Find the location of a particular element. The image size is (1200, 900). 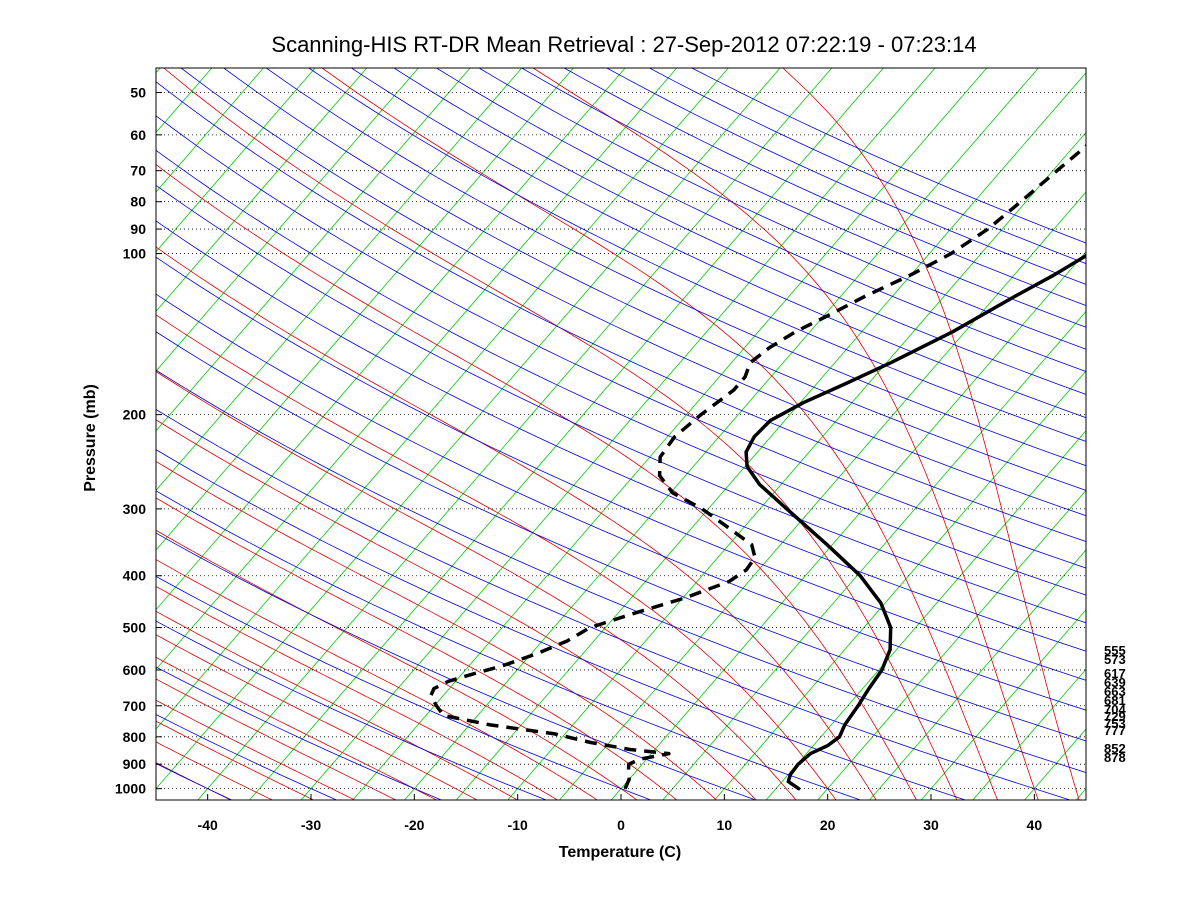

y-tick-label: 400 is located at coordinates (135, 576).